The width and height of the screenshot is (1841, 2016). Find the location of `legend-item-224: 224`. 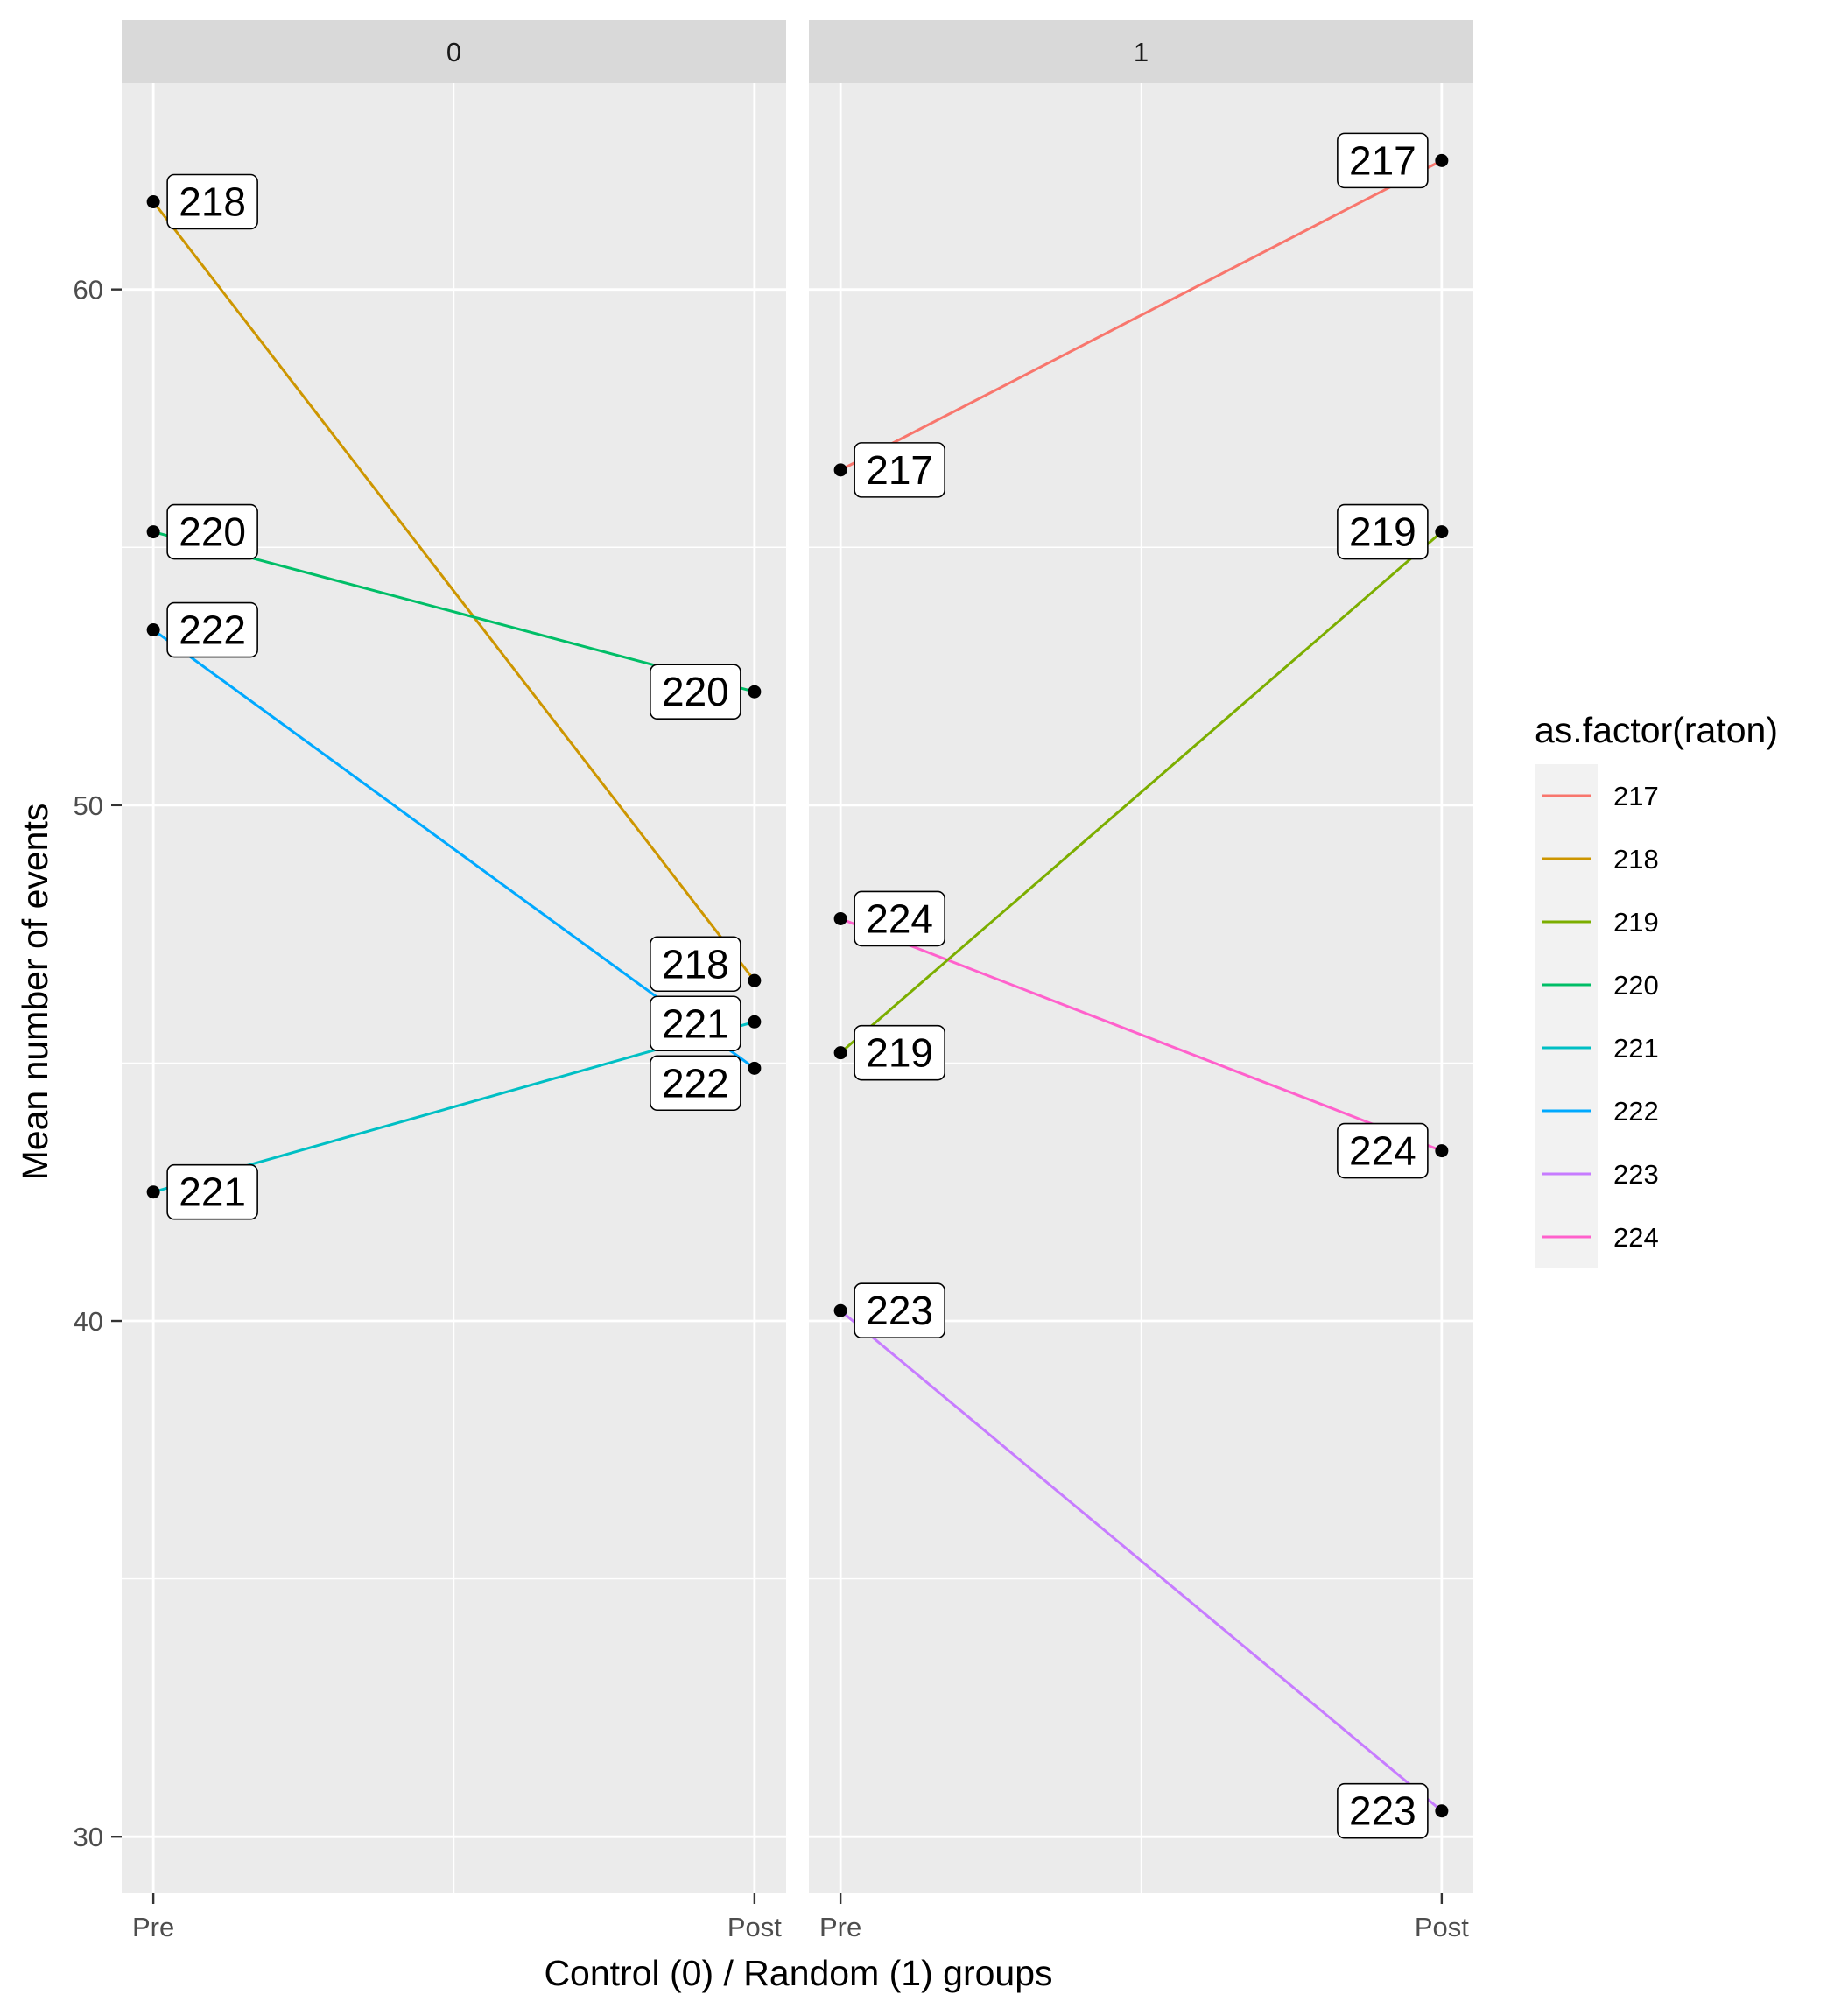

legend-item-224: 224 is located at coordinates (1600, 1237).